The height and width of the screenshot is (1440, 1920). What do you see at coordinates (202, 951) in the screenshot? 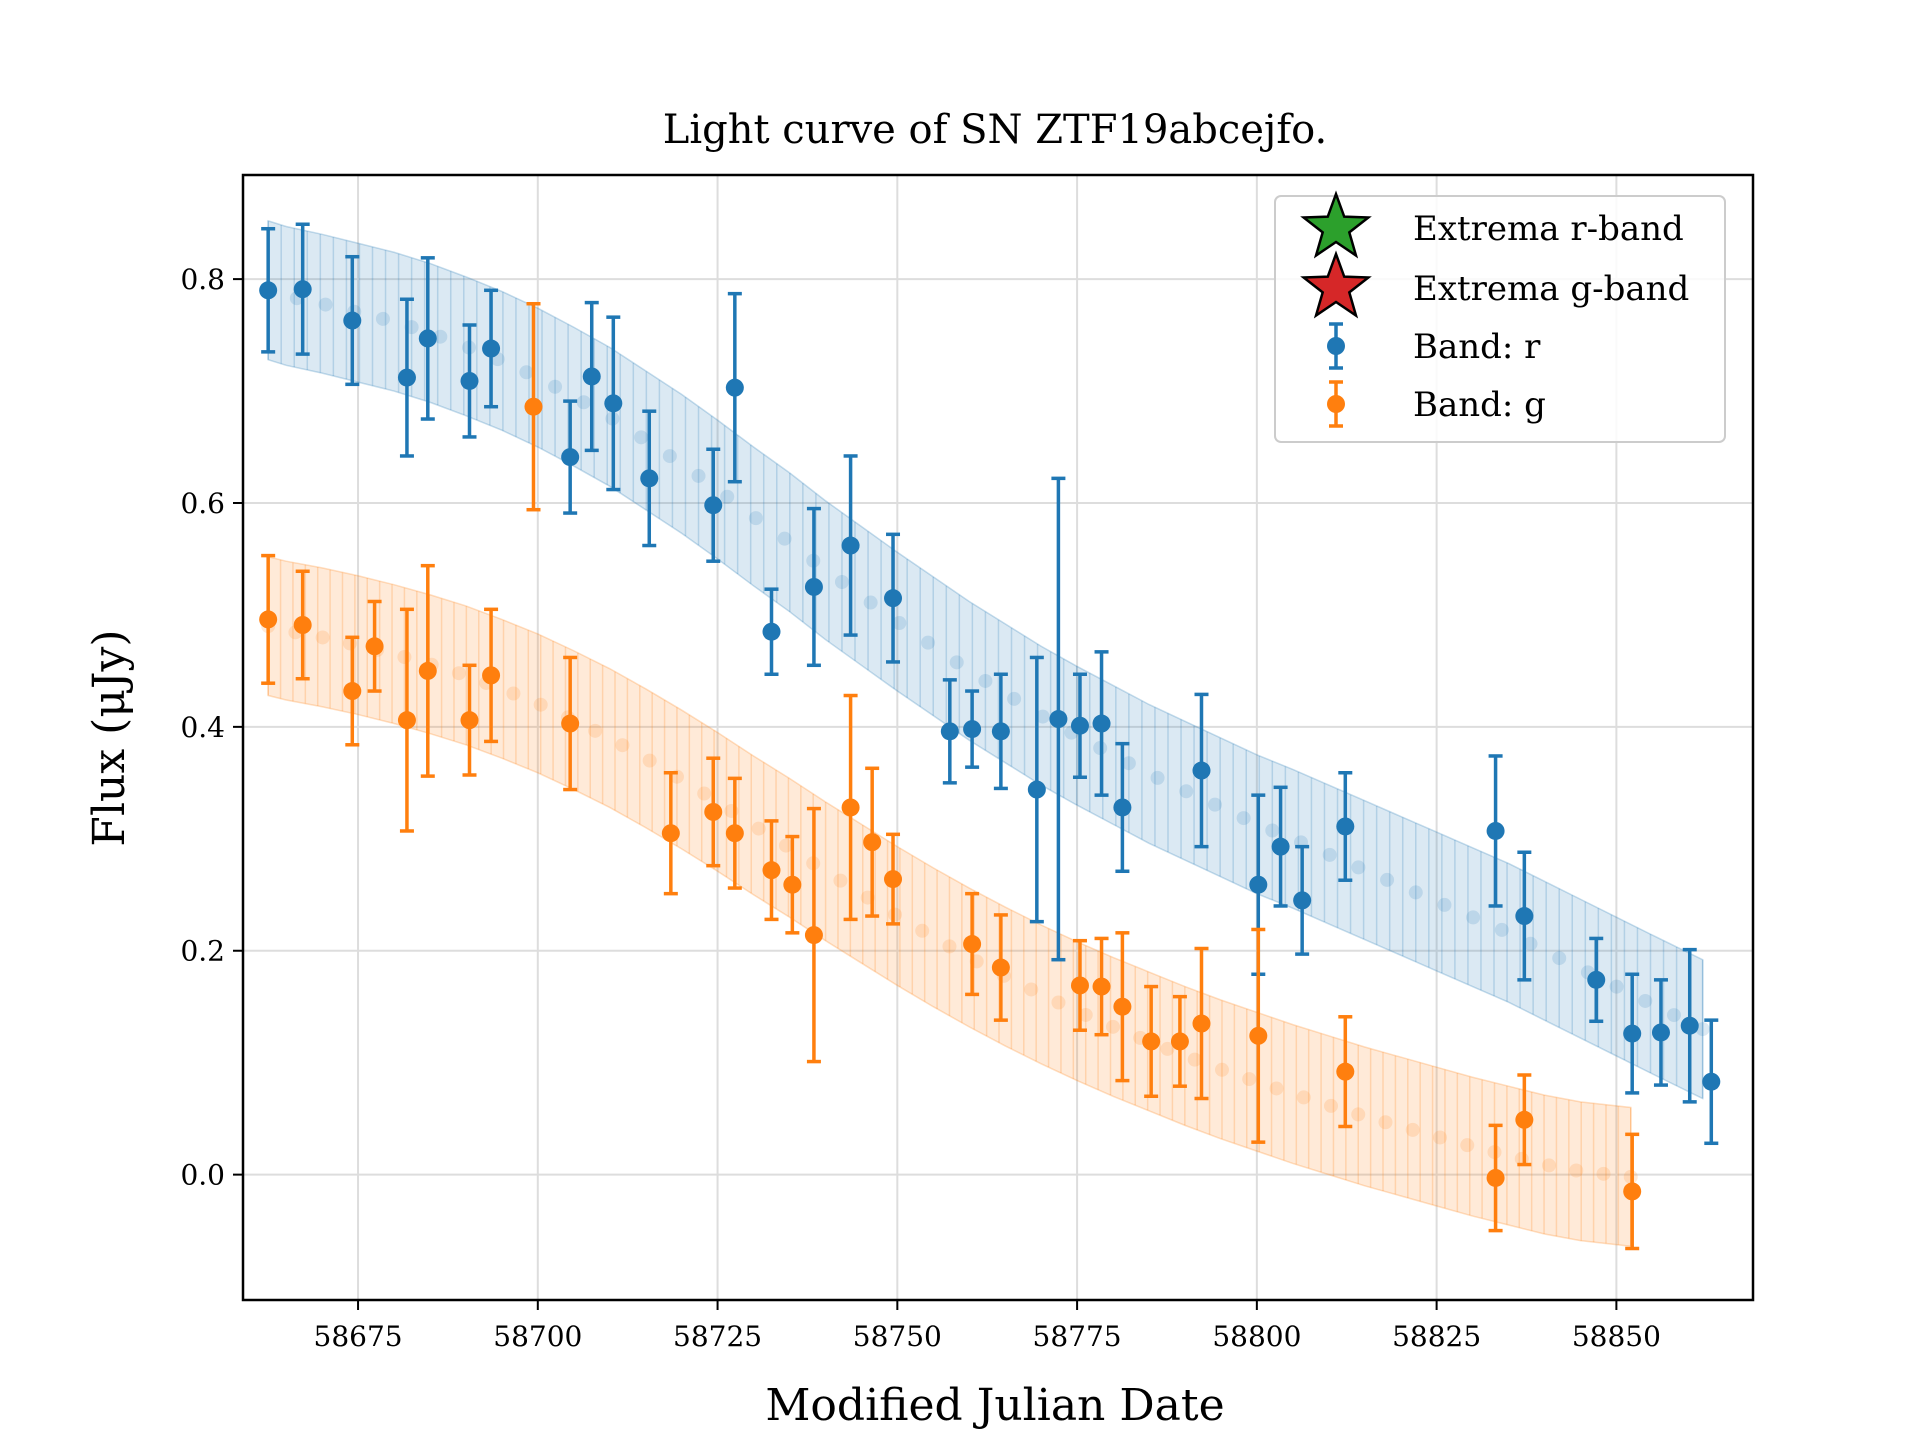
I see `y-tick-label: 0.2` at bounding box center [202, 951].